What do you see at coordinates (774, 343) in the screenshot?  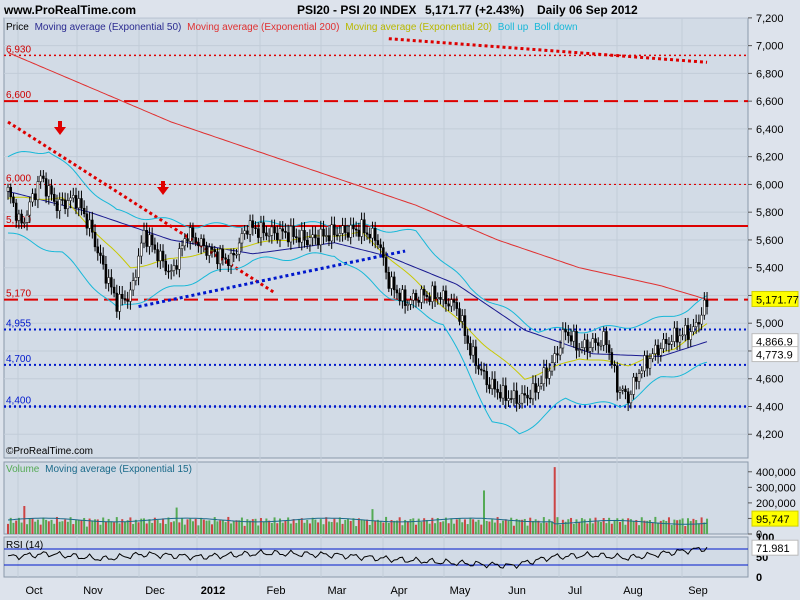 I see `price-badge-text: 4,866.9` at bounding box center [774, 343].